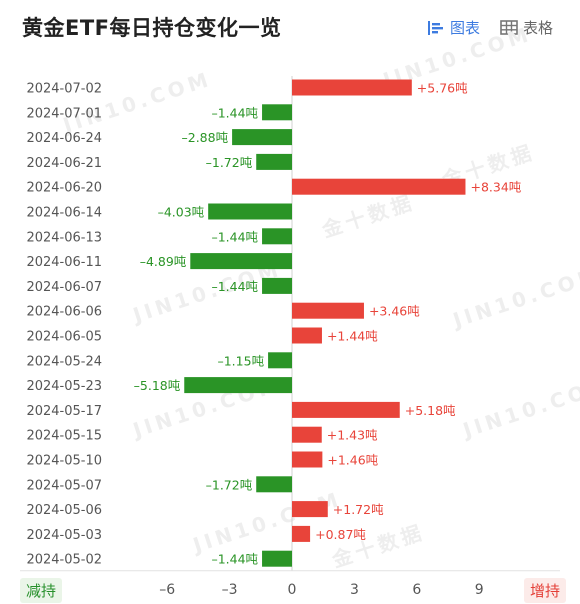 The height and width of the screenshot is (604, 580). I want to click on x-tick-label: 9, so click(479, 590).